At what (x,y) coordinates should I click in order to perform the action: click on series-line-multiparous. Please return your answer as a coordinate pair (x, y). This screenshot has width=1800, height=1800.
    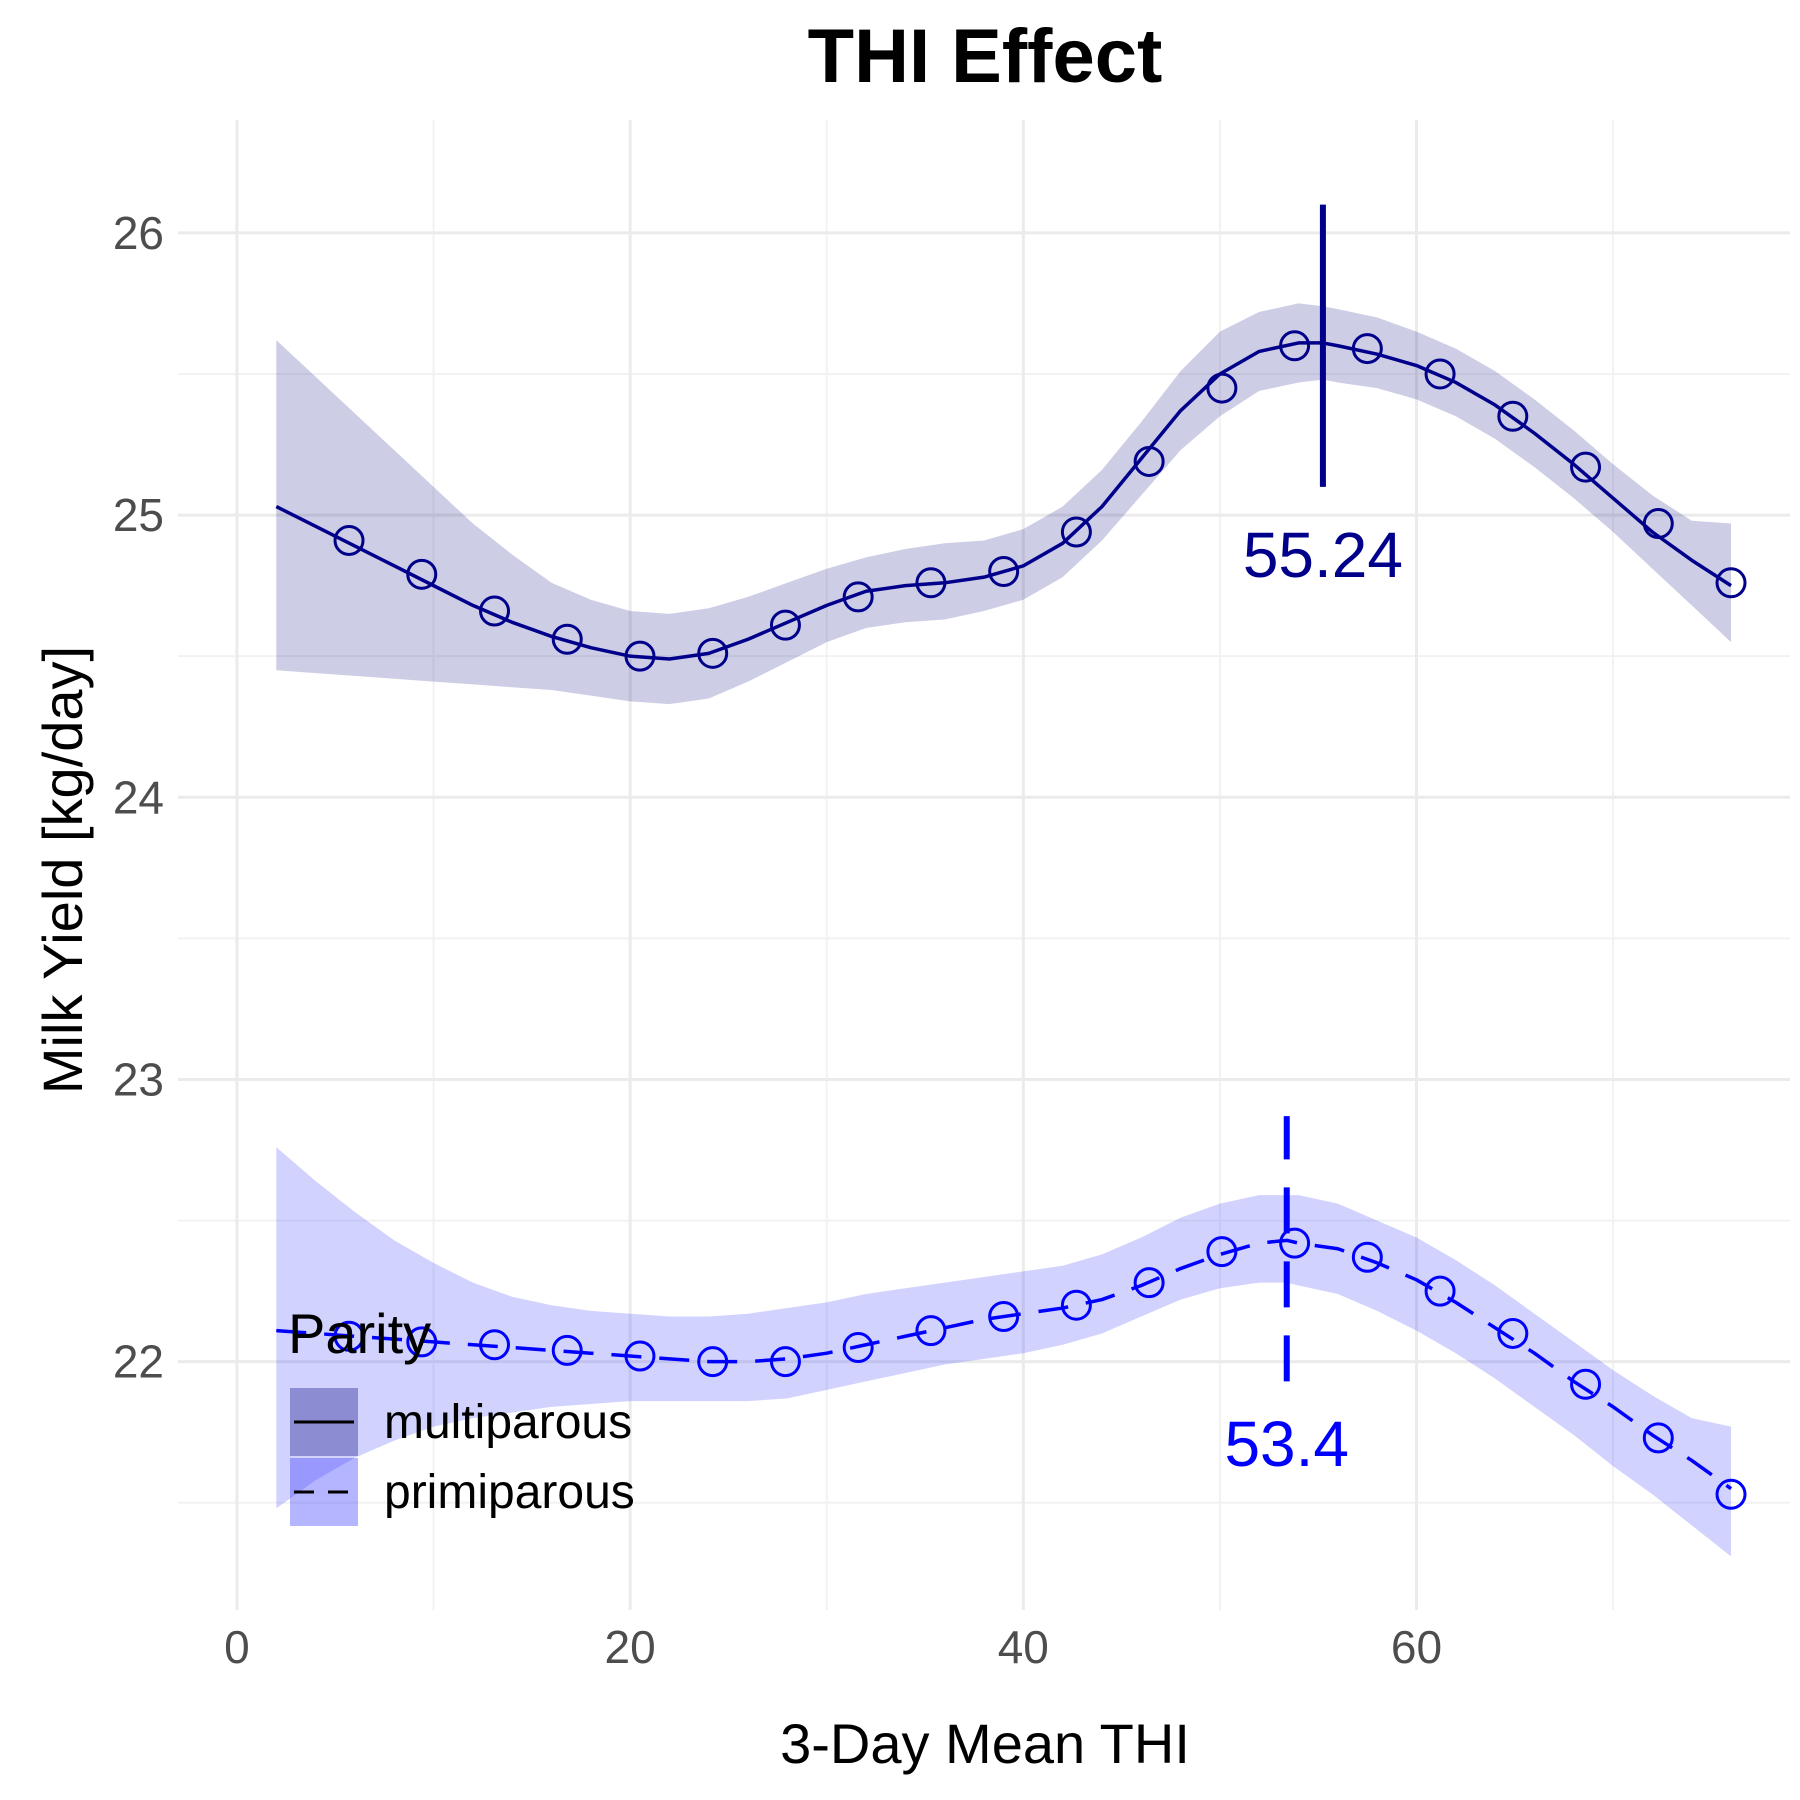
    Looking at the image, I should click on (1003, 501).